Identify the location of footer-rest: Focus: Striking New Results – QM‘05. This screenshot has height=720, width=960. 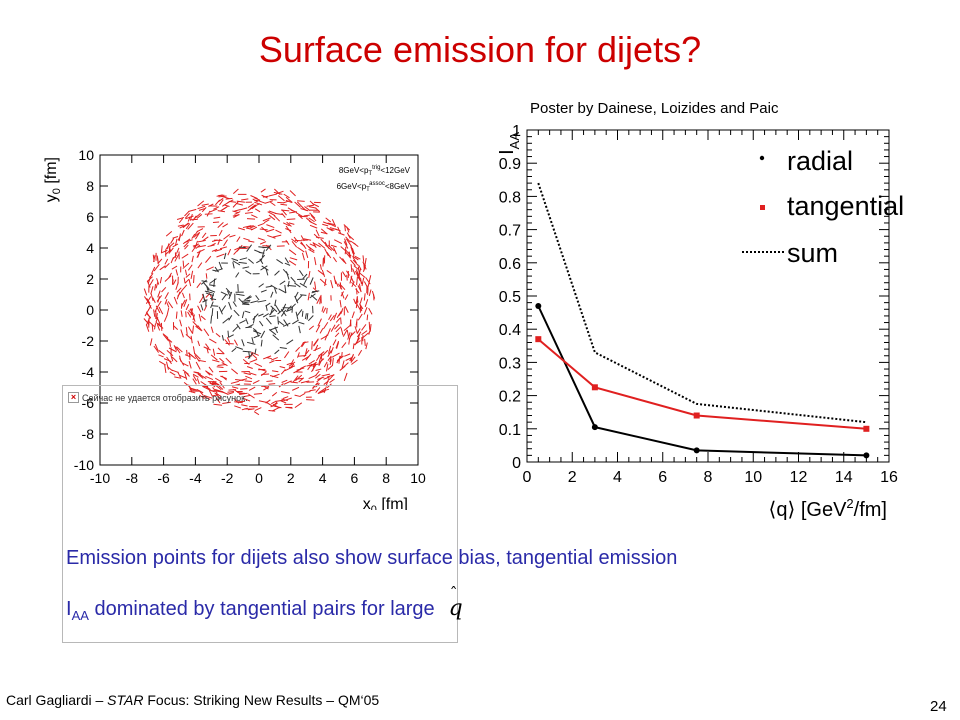
(261, 700).